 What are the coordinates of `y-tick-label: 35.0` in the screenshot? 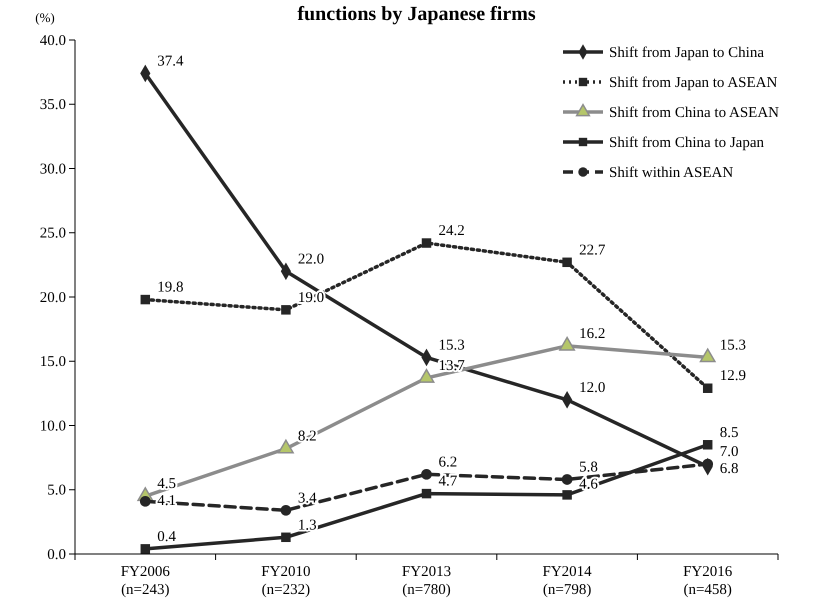 It's located at (53, 105).